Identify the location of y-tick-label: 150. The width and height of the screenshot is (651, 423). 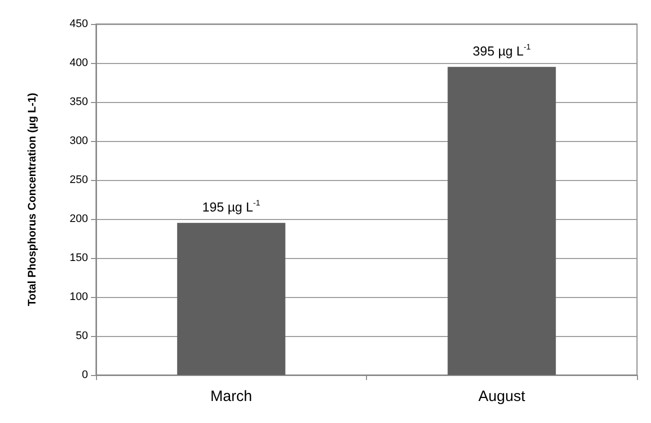
(79, 258).